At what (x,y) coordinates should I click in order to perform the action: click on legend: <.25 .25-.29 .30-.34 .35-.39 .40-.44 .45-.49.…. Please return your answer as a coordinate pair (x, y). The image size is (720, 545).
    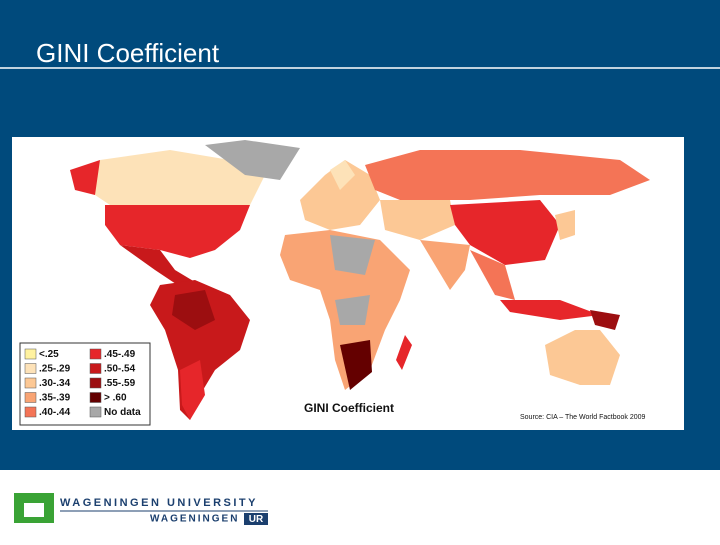
    Looking at the image, I should click on (85, 384).